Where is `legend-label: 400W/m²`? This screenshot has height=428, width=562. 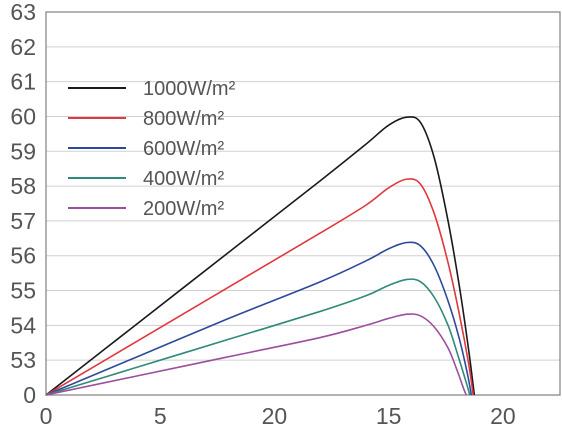
legend-label: 400W/m² is located at coordinates (183, 179).